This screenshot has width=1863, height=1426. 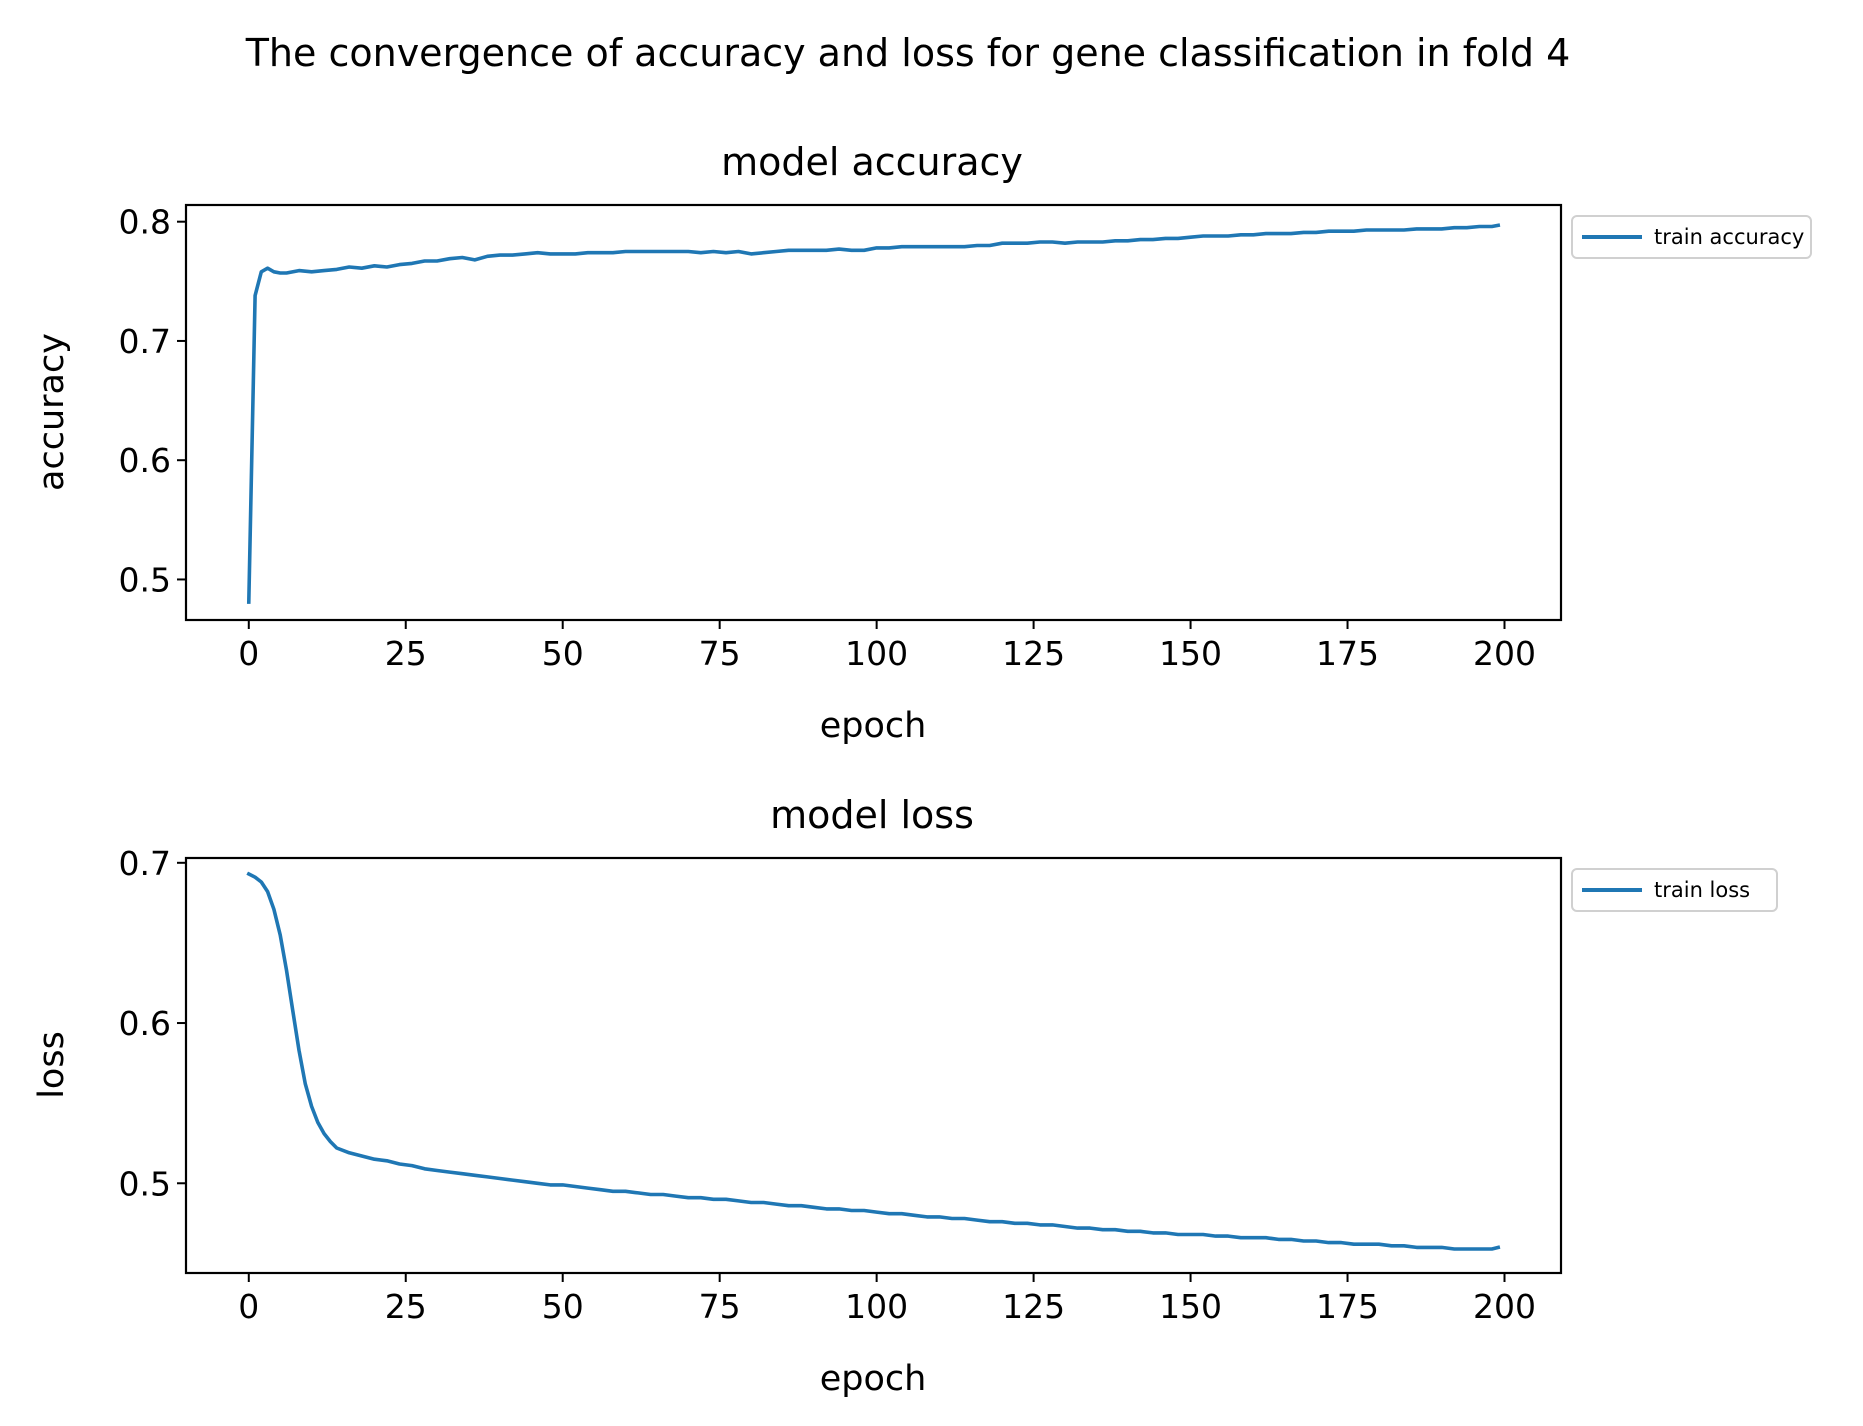 I want to click on accuracy-y-tick-label: 0.7, so click(x=145, y=341).